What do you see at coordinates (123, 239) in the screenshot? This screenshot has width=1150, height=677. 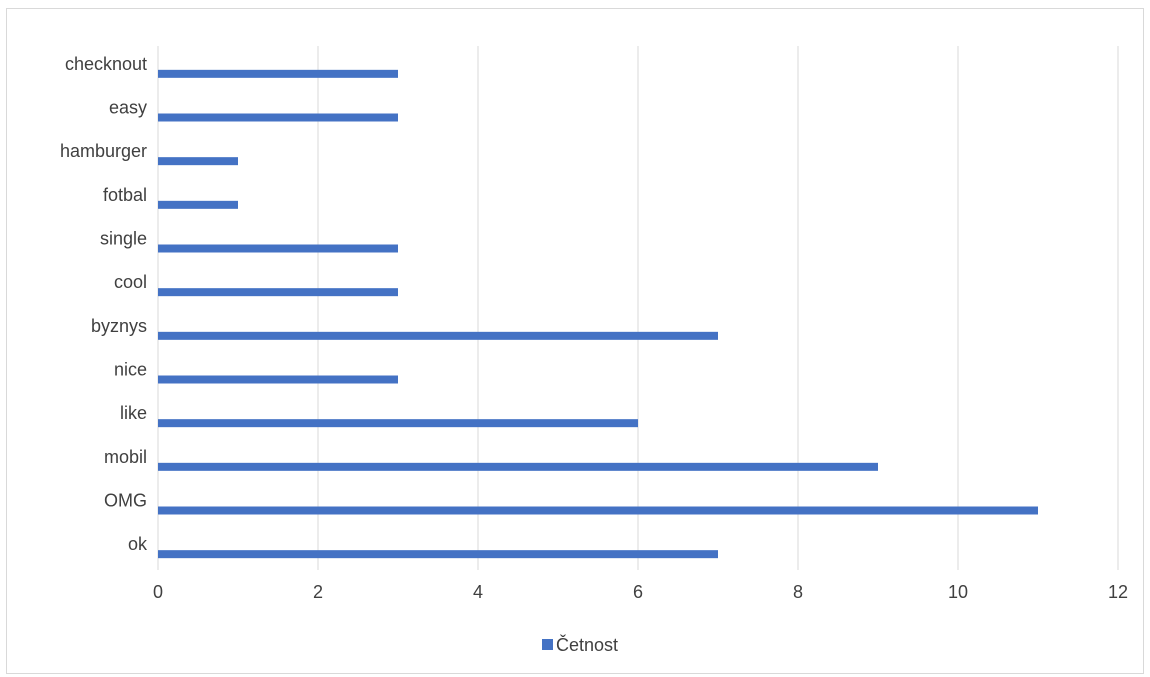 I see `category-label: single` at bounding box center [123, 239].